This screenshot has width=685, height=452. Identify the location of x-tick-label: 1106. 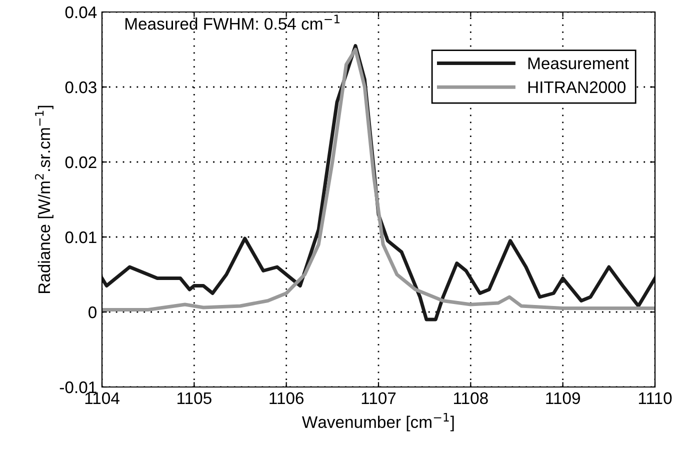
(287, 398).